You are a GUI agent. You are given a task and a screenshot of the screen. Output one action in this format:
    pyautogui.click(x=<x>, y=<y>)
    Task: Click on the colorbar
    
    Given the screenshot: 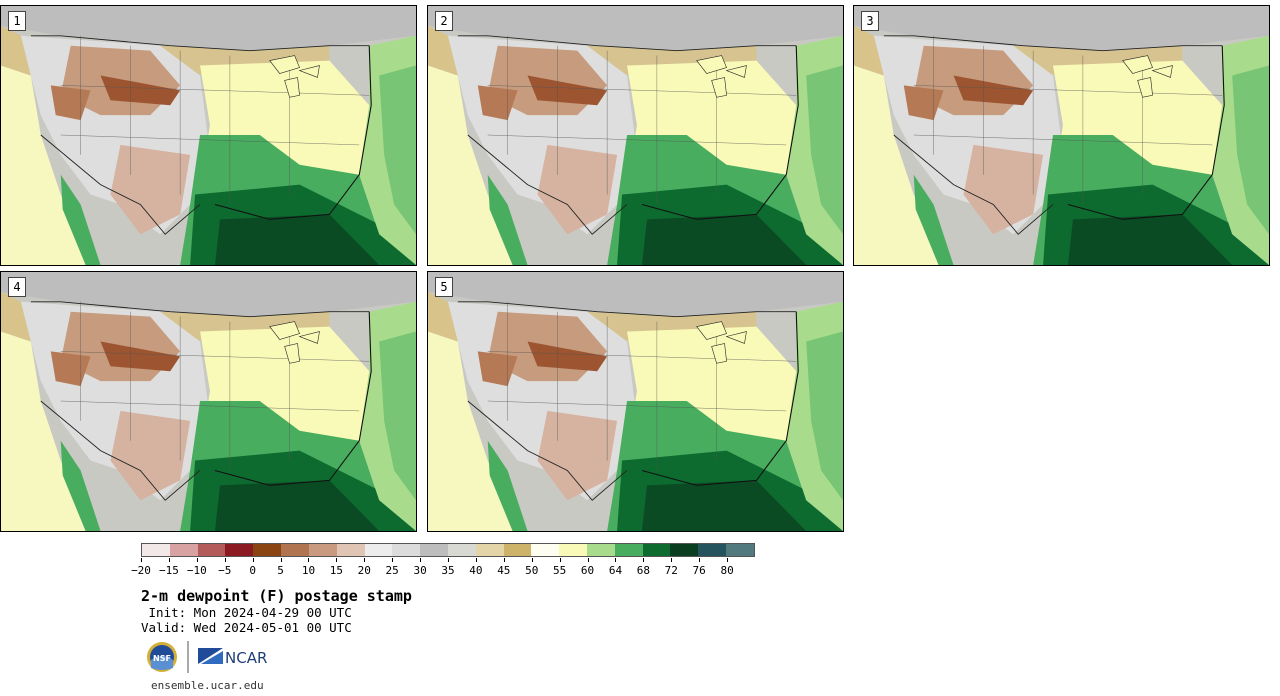 What is the action you would take?
    pyautogui.click(x=448, y=550)
    